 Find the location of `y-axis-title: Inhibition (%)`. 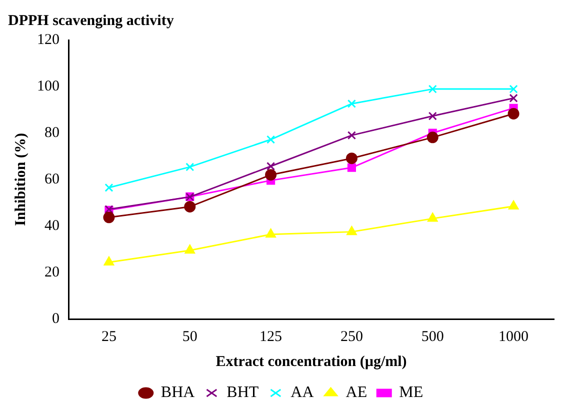

y-axis-title: Inhibition (%) is located at coordinates (20, 179).